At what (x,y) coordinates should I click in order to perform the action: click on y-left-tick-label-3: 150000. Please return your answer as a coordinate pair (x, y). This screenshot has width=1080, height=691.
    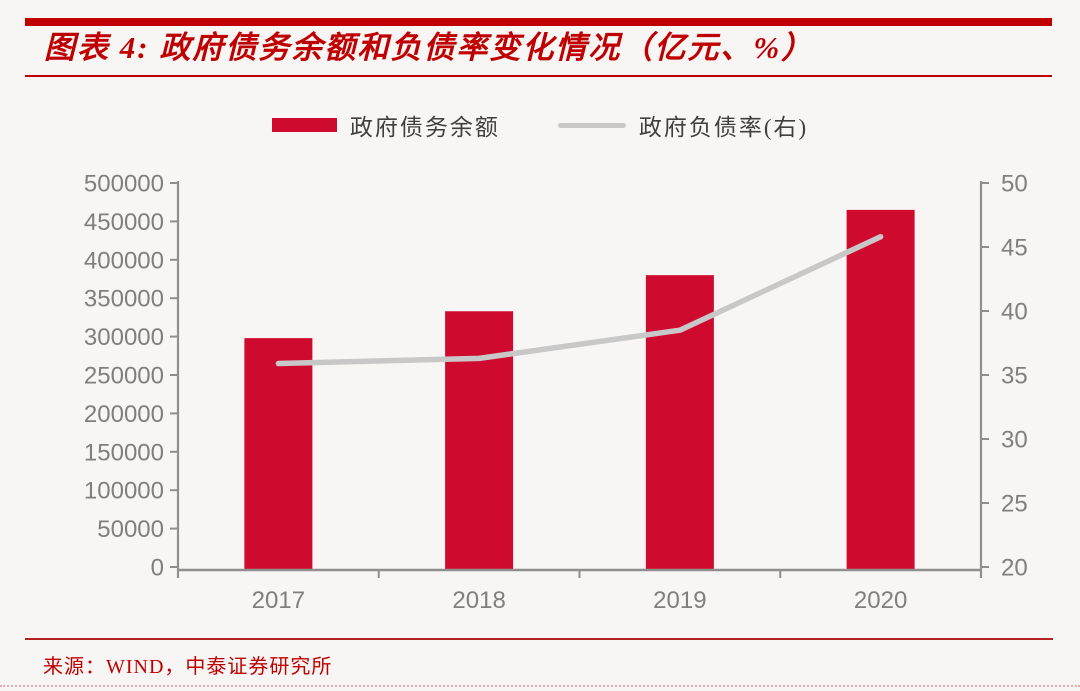
    Looking at the image, I should click on (124, 452).